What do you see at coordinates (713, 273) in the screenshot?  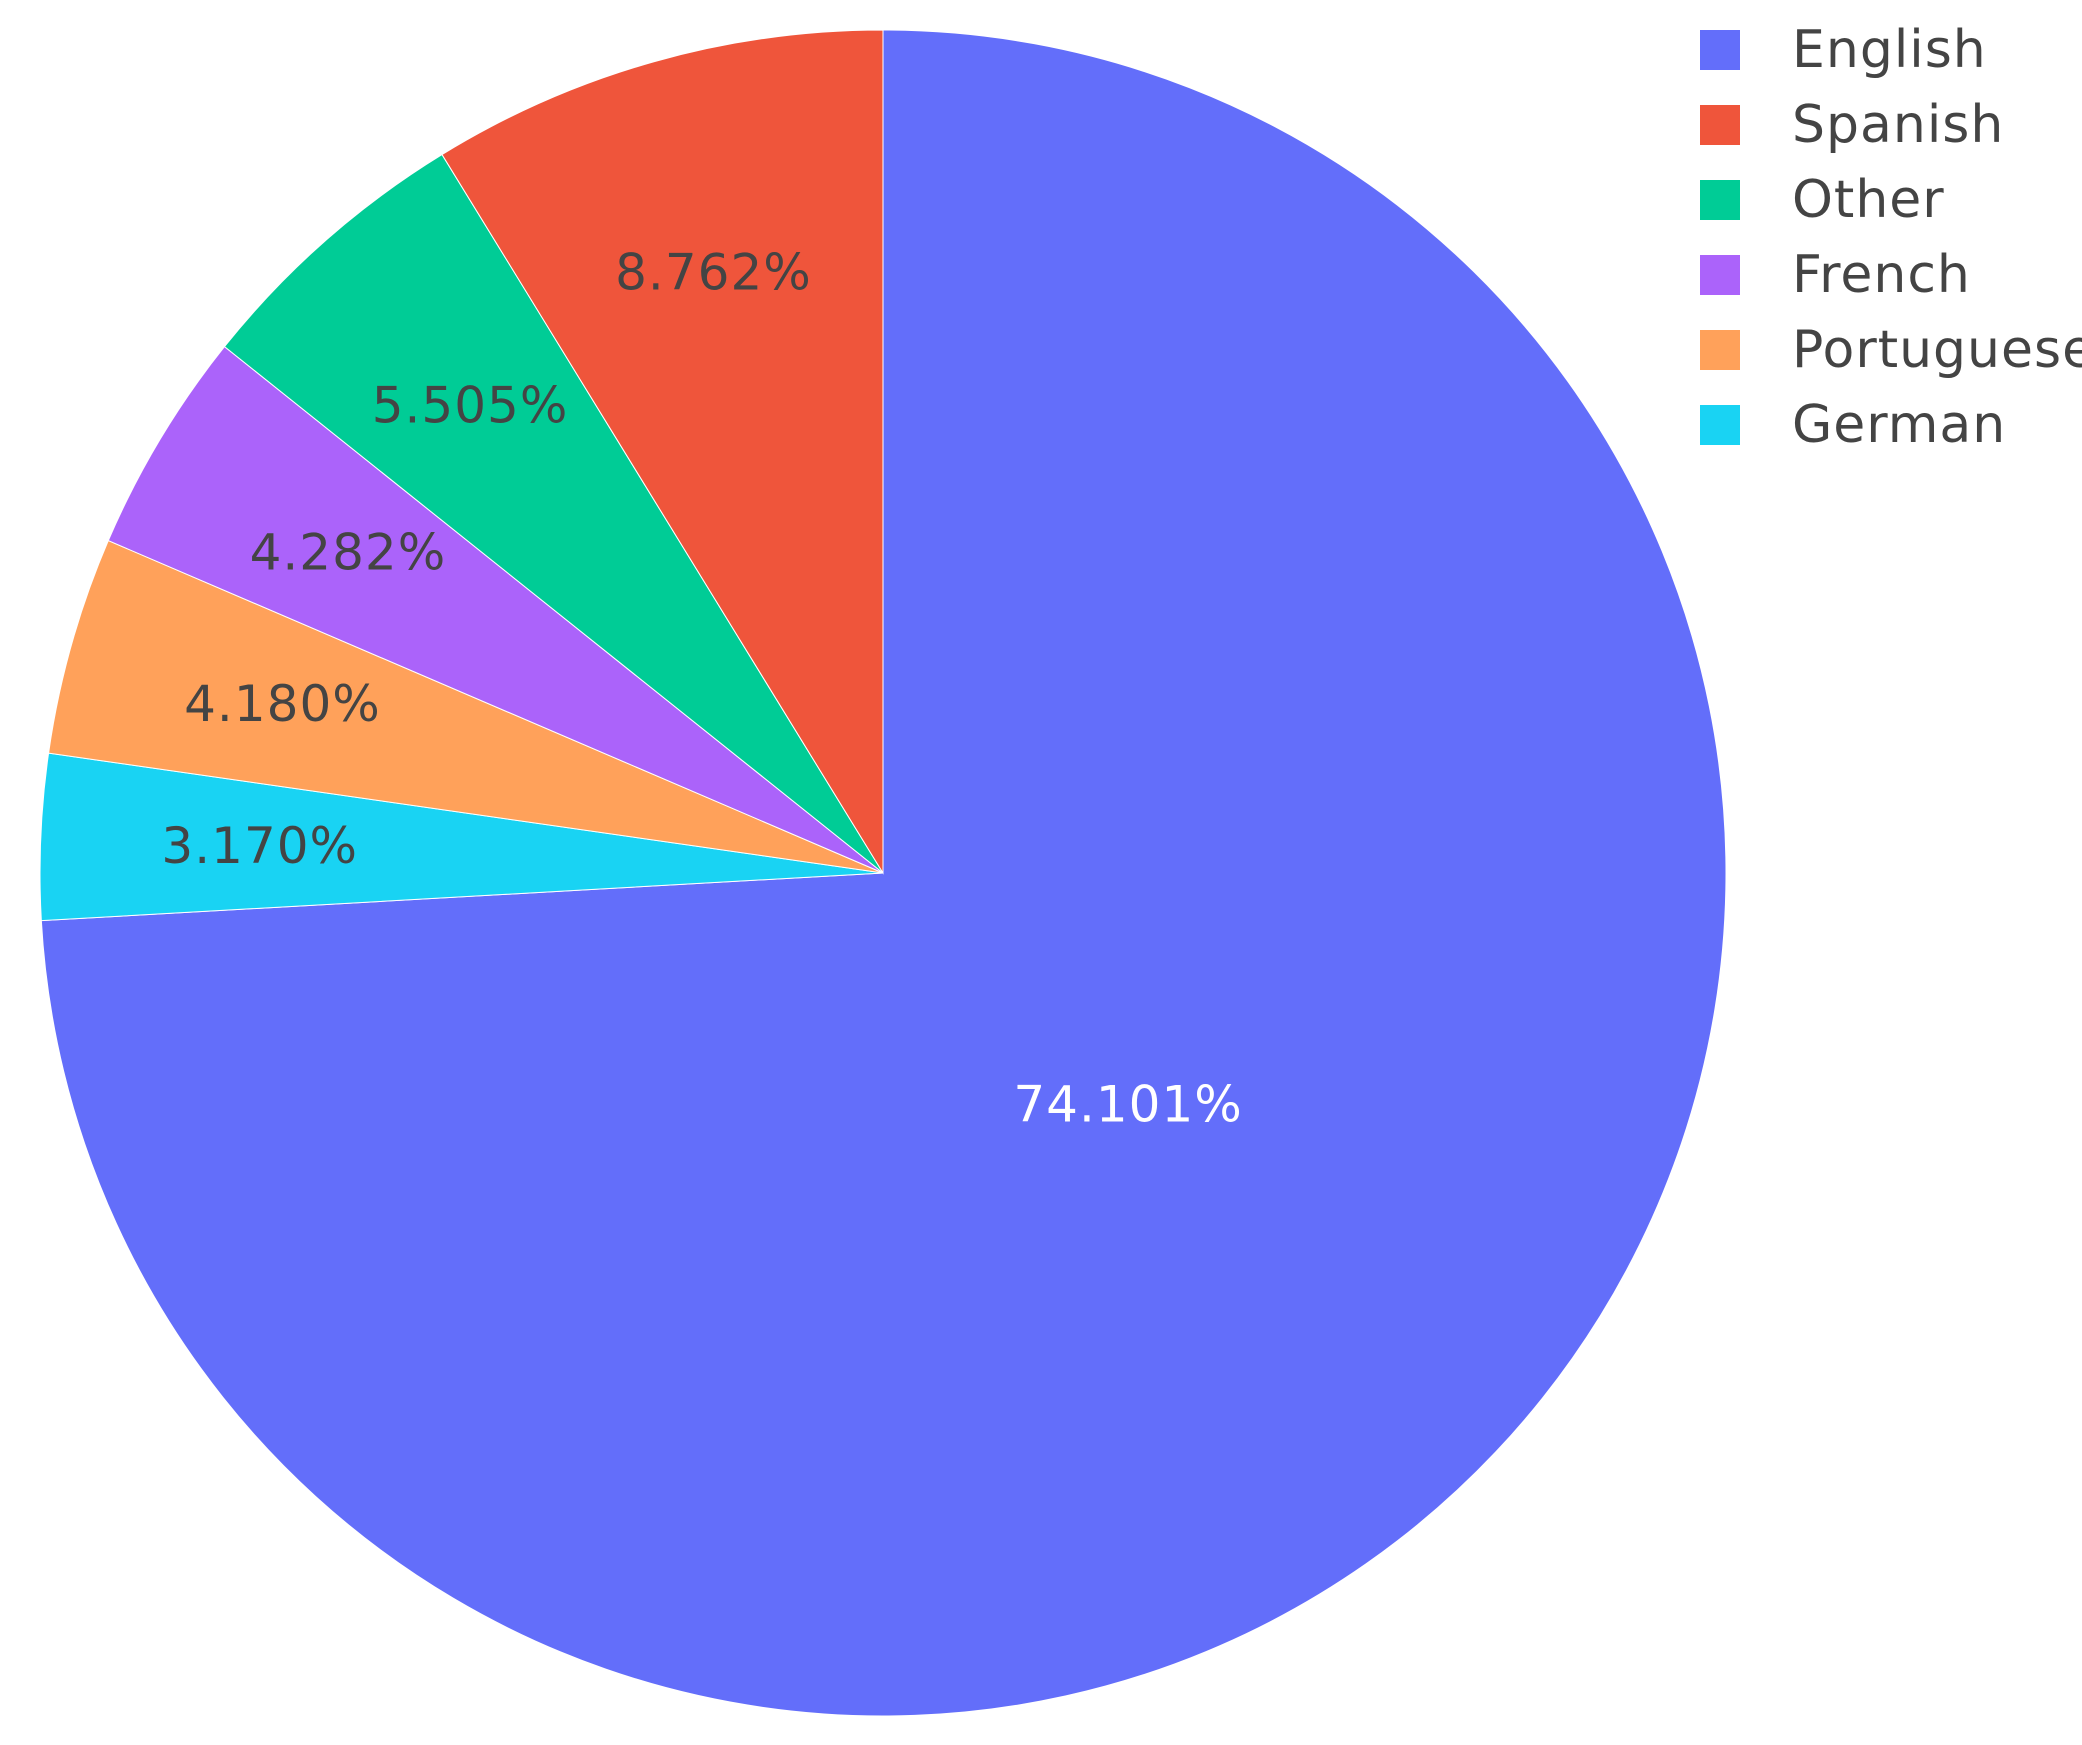 I see `slice-label-spanish: 8.762%` at bounding box center [713, 273].